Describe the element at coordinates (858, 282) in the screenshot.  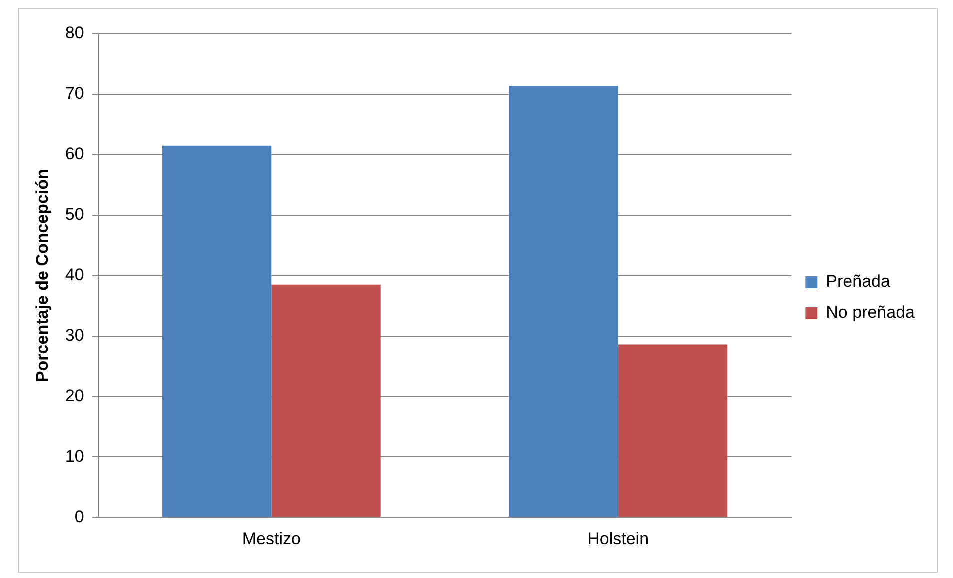
I see `legend-label: Preñada` at that location.